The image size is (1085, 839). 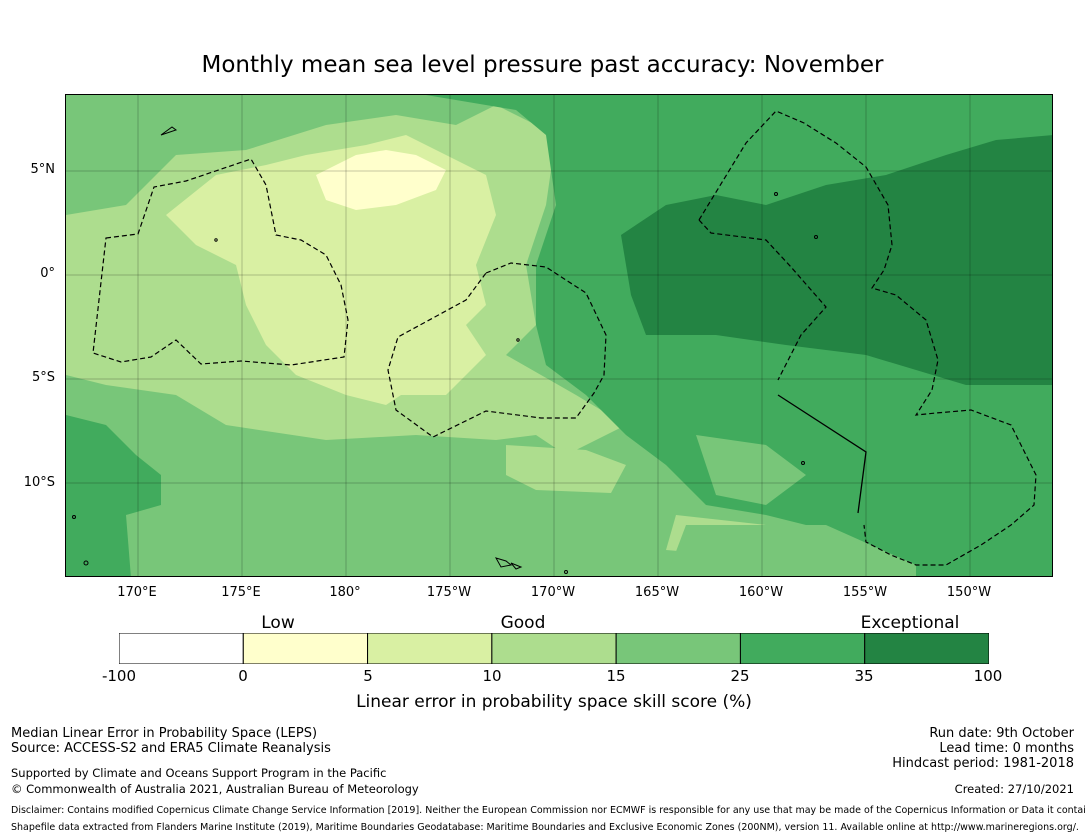 I want to click on colorbar-category-good: Good, so click(x=523, y=623).